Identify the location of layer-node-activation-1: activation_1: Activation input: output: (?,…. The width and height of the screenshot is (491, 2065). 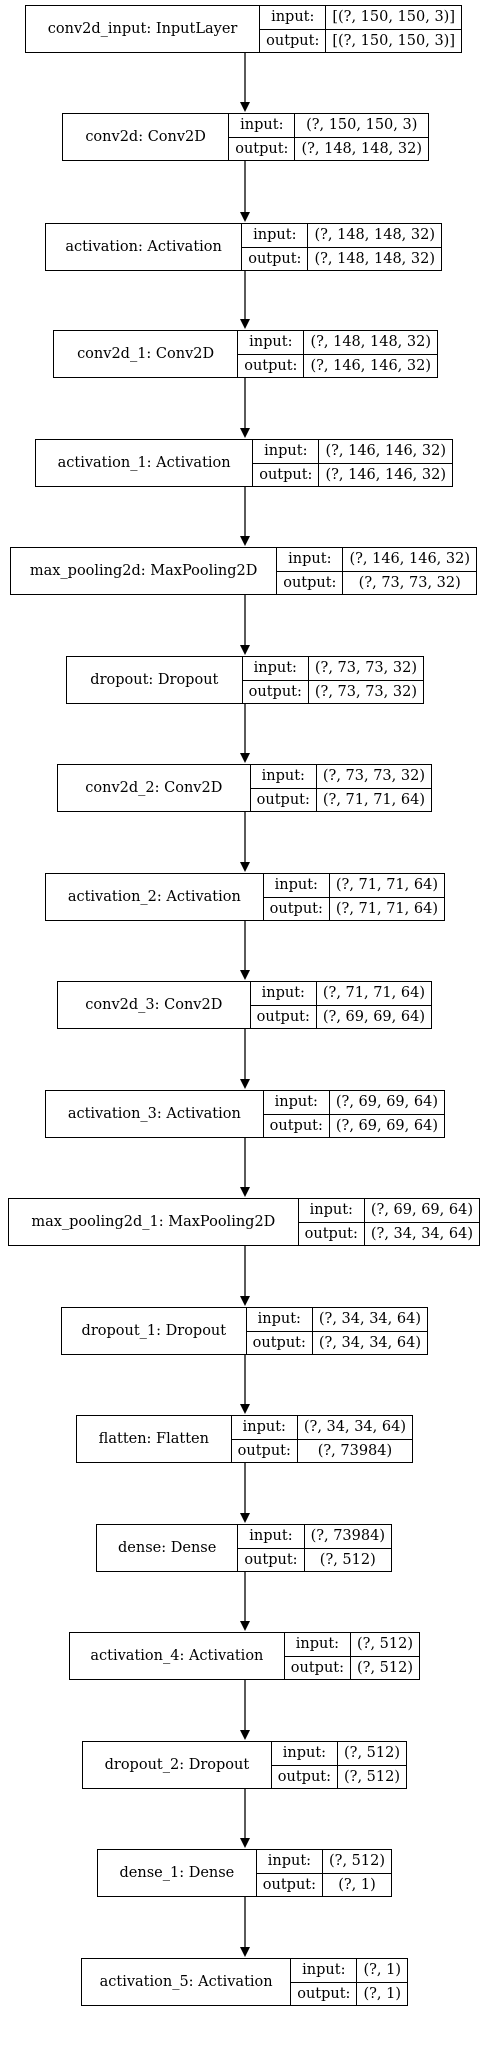
(244, 463).